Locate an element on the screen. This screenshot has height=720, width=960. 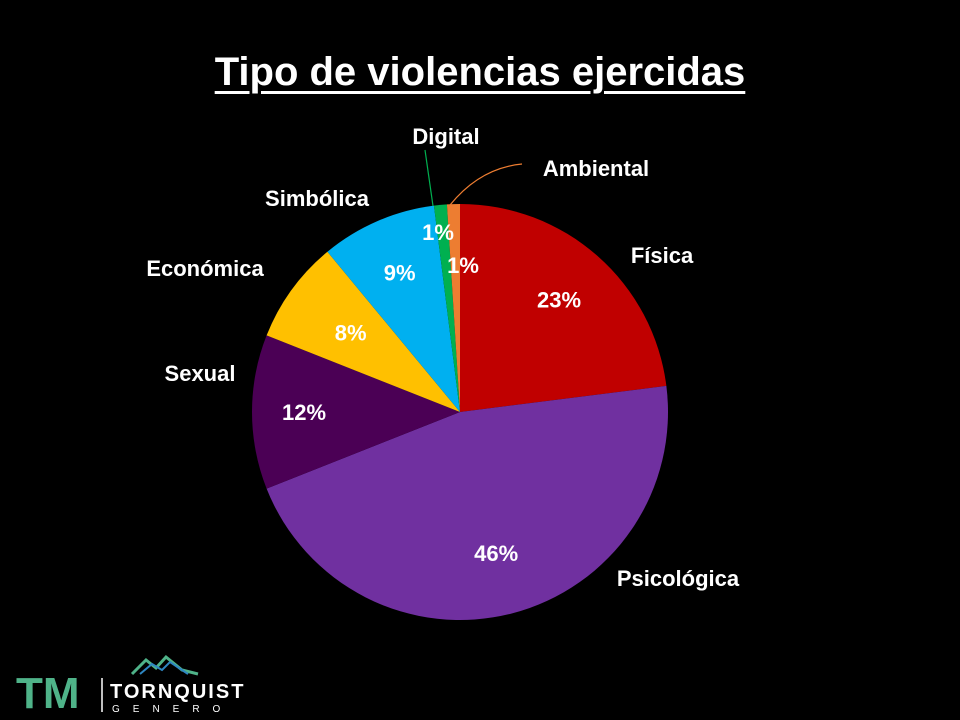
pie-slice-ambiental is located at coordinates (453, 308).